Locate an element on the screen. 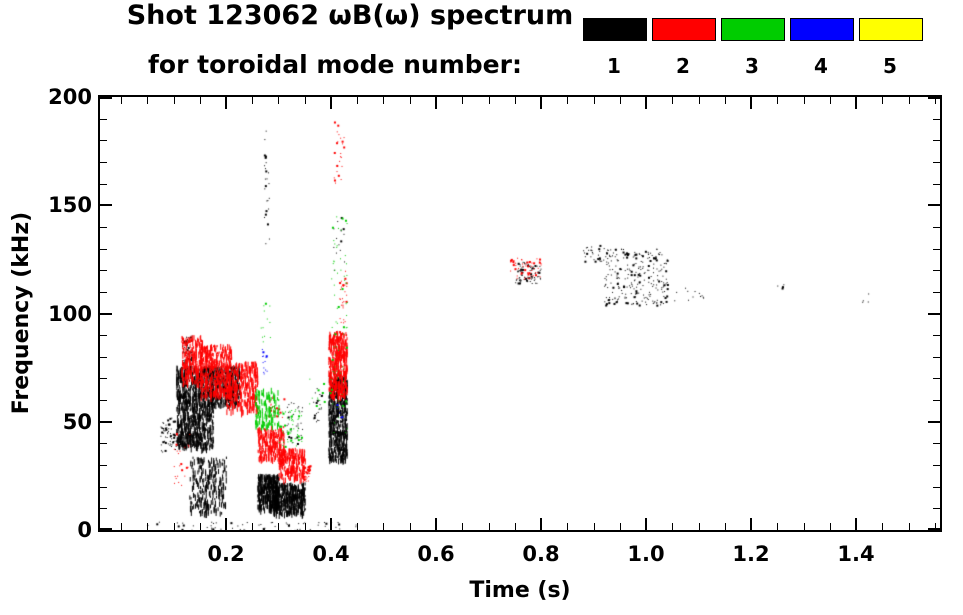 The width and height of the screenshot is (963, 615). mode-legend: 1 2 3 4 5 is located at coordinates (765, 51).